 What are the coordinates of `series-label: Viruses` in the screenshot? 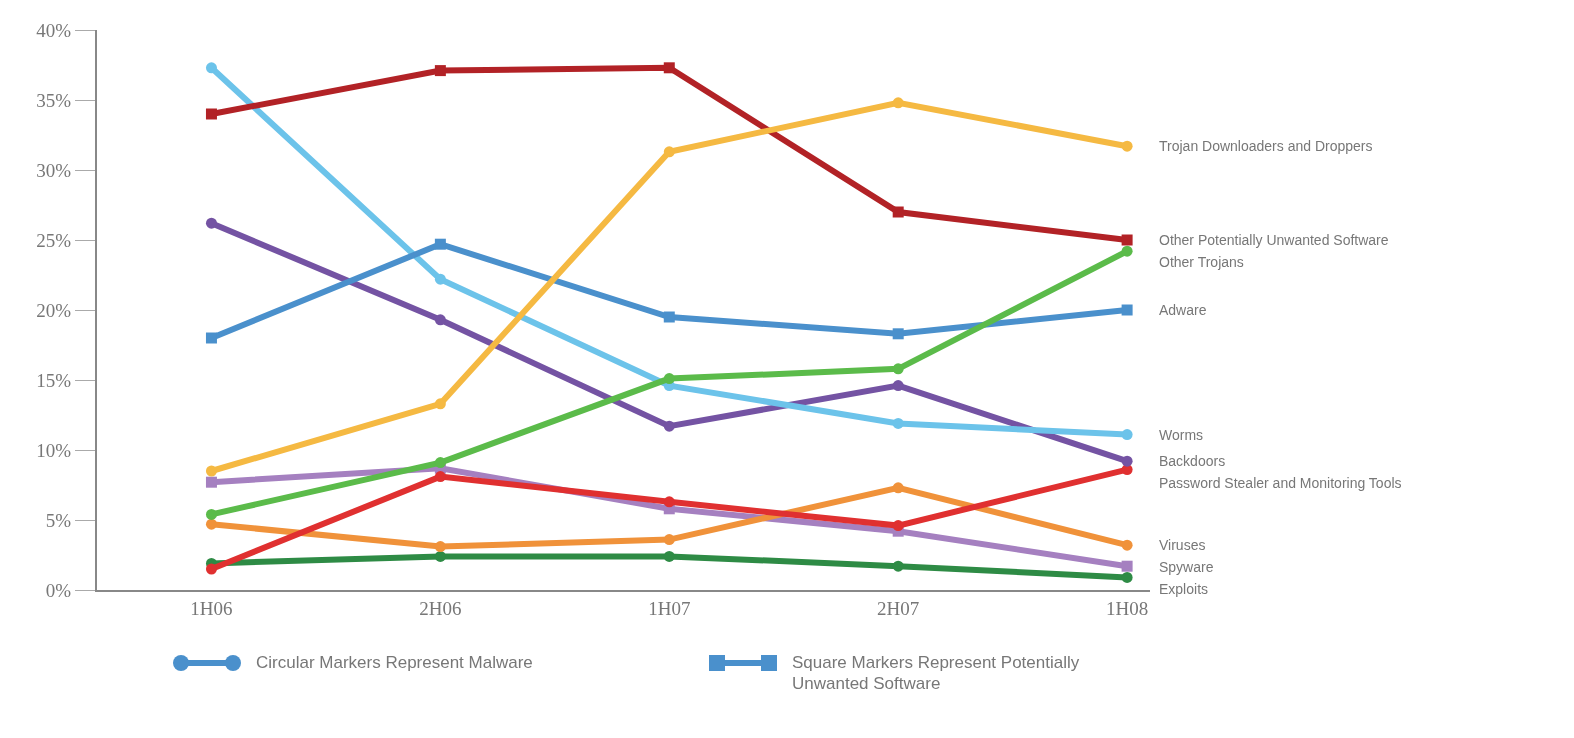 It's located at (1182, 545).